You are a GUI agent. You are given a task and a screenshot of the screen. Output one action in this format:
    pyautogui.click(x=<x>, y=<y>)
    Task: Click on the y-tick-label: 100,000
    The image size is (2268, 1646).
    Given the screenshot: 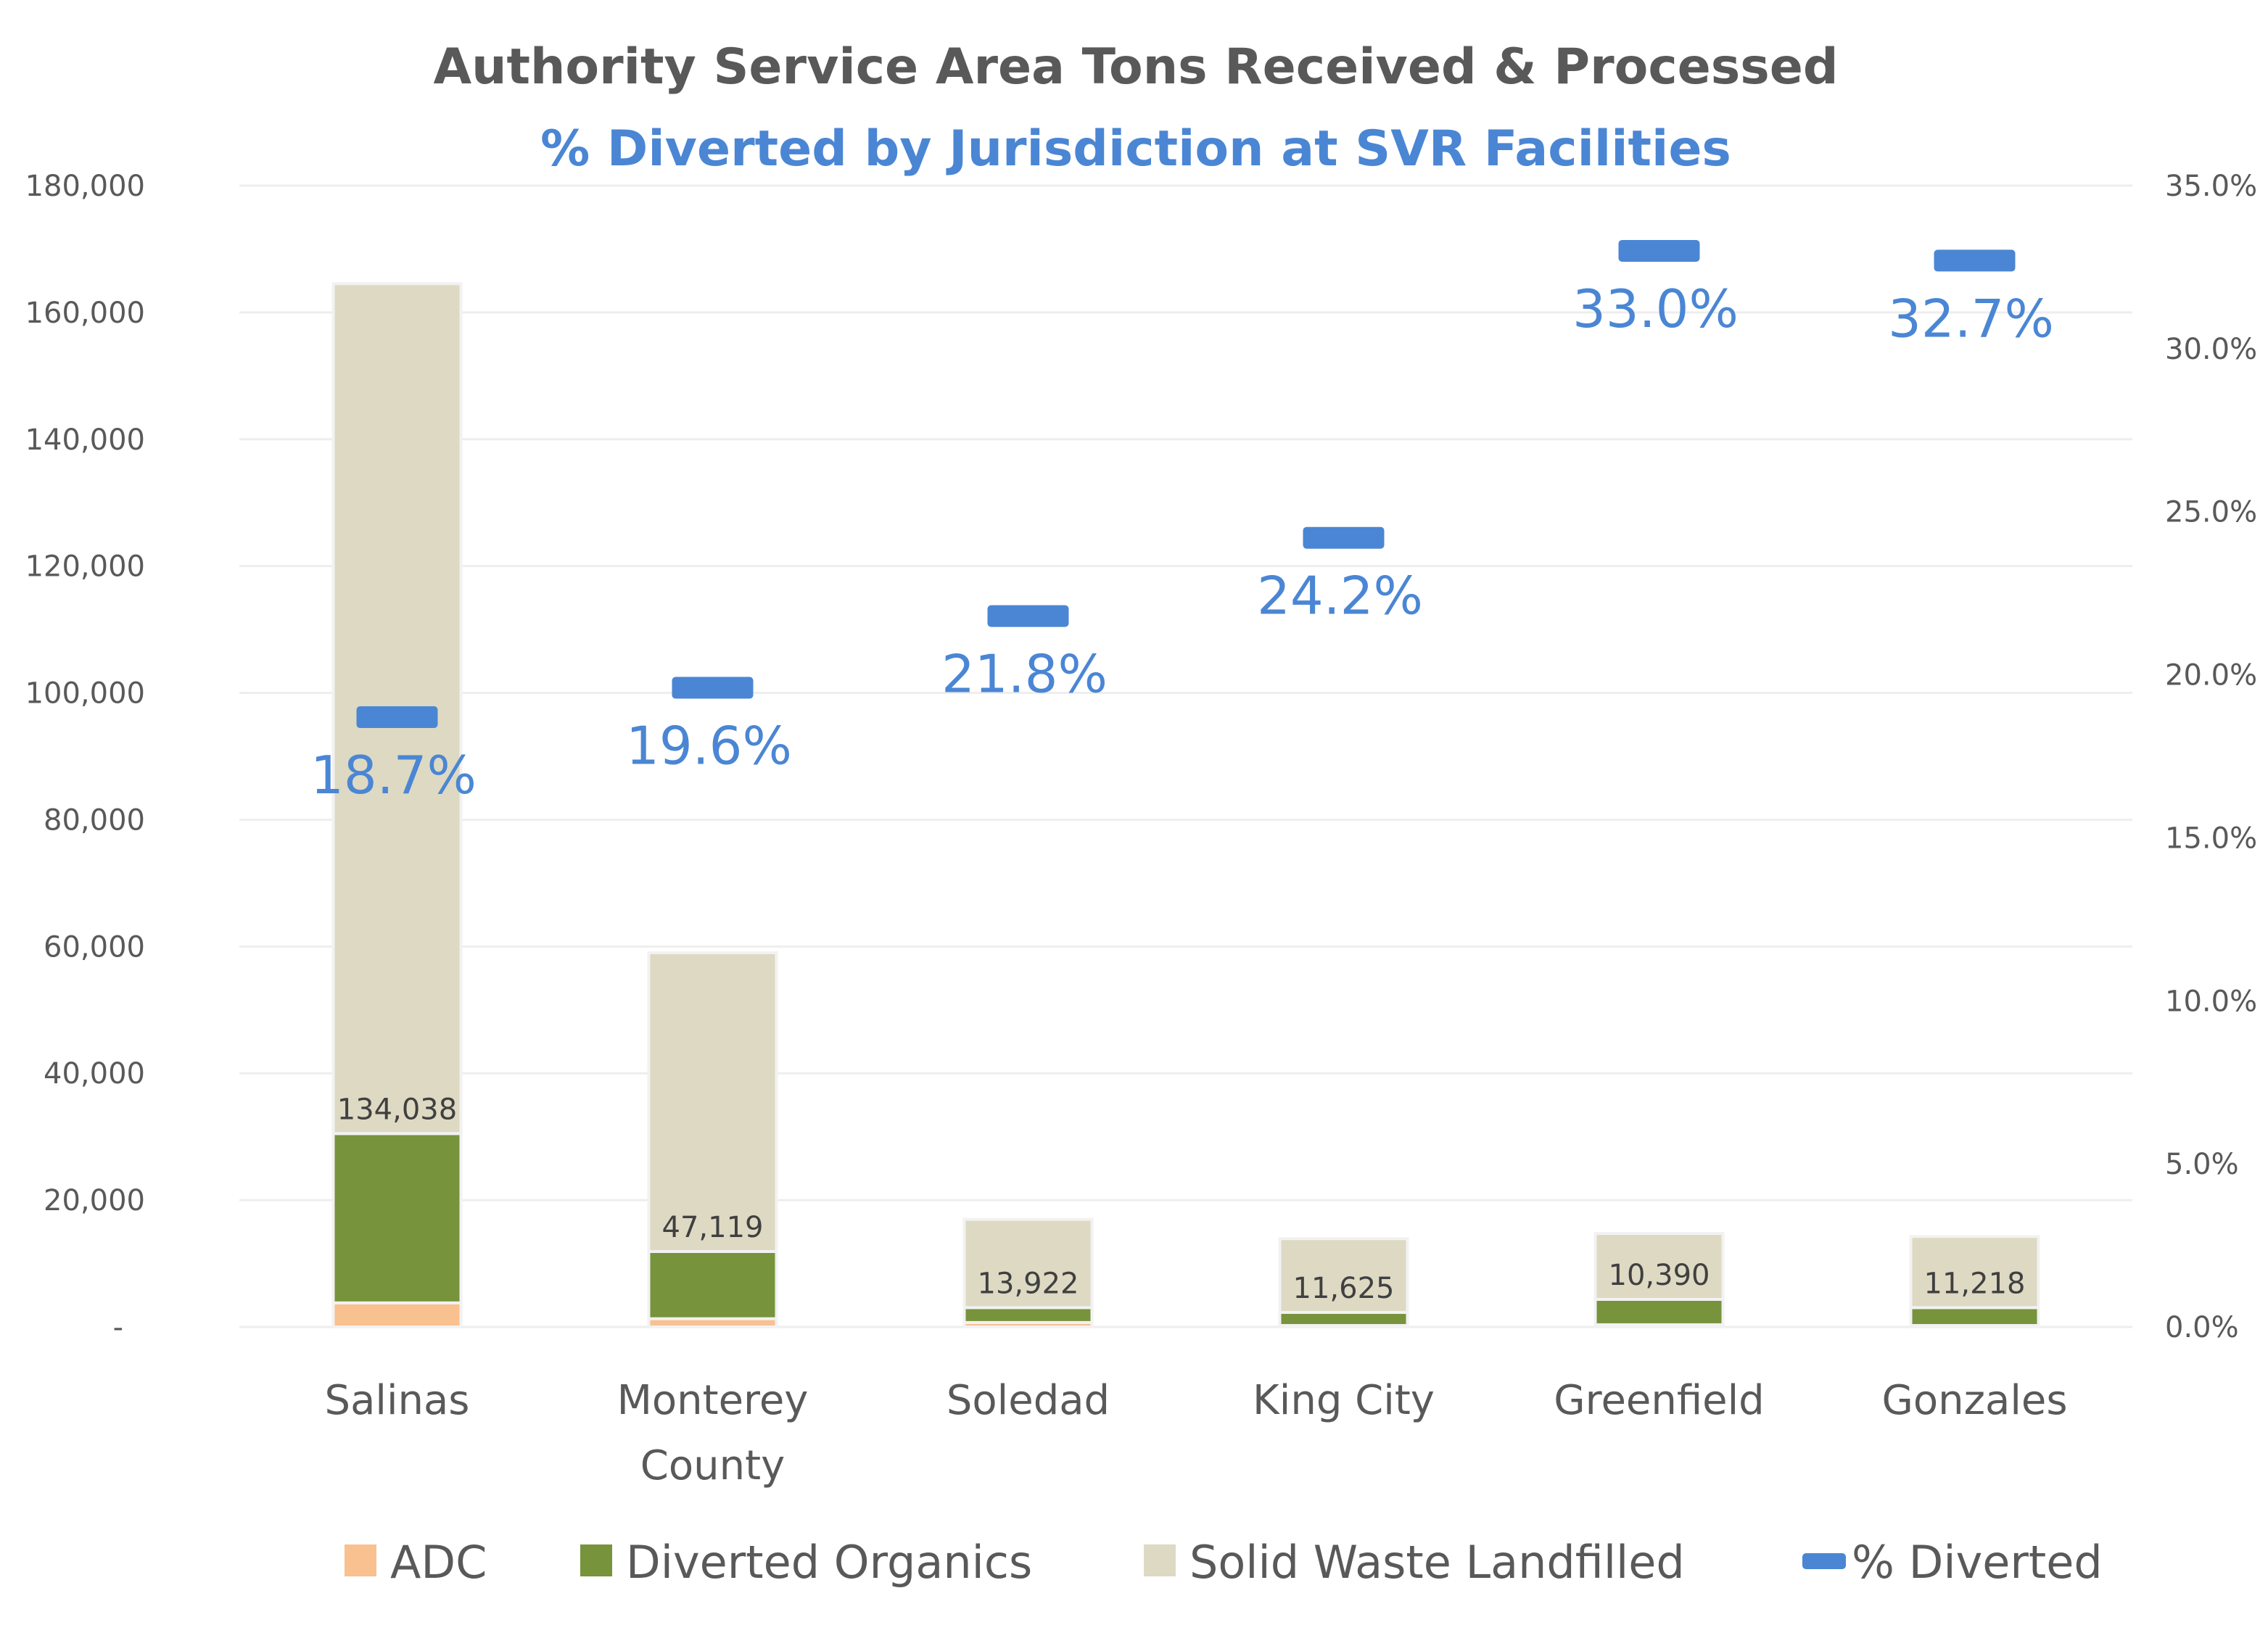 What is the action you would take?
    pyautogui.click(x=85, y=694)
    